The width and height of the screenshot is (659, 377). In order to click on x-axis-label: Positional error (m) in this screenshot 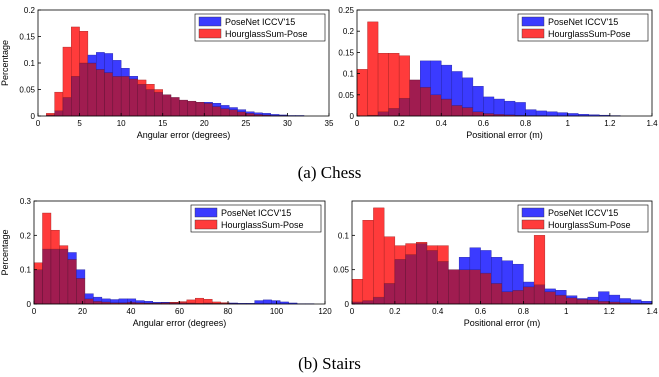, I will do `click(502, 323)`.